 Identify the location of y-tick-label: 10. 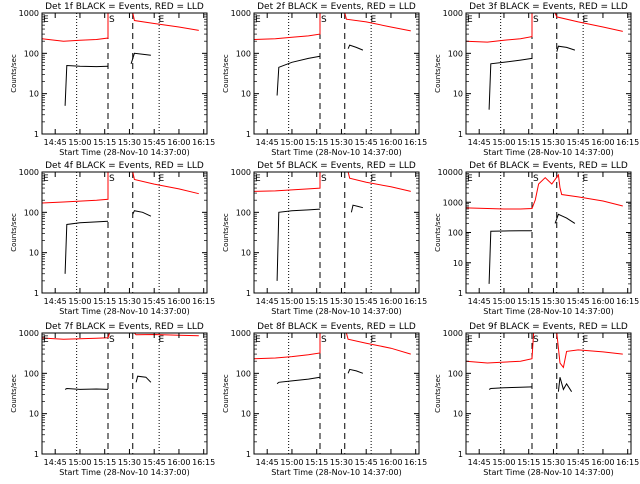
(34, 253).